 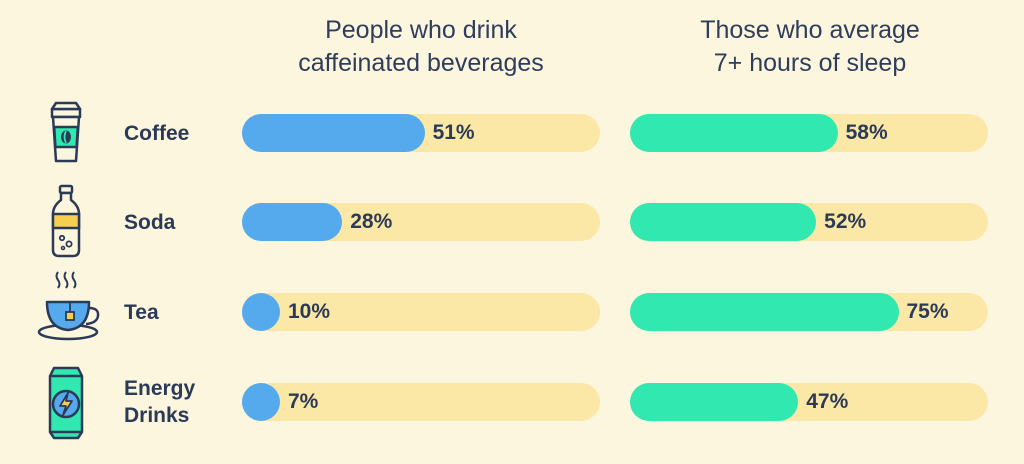 I want to click on bar-track: 51%, so click(x=421, y=133).